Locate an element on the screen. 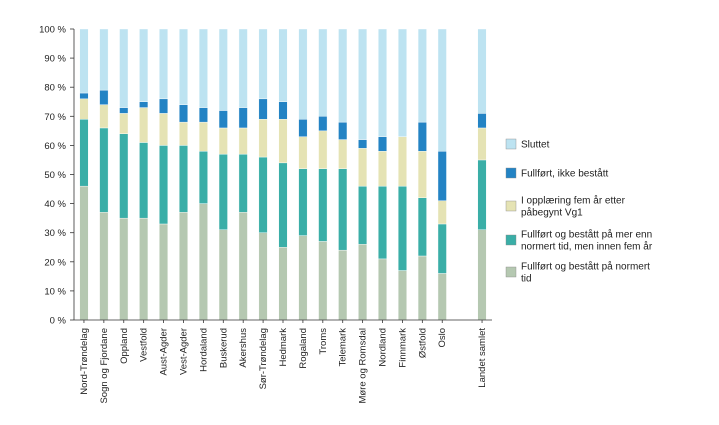 This screenshot has width=719, height=425. y-tick-label: 40 % is located at coordinates (55, 204).